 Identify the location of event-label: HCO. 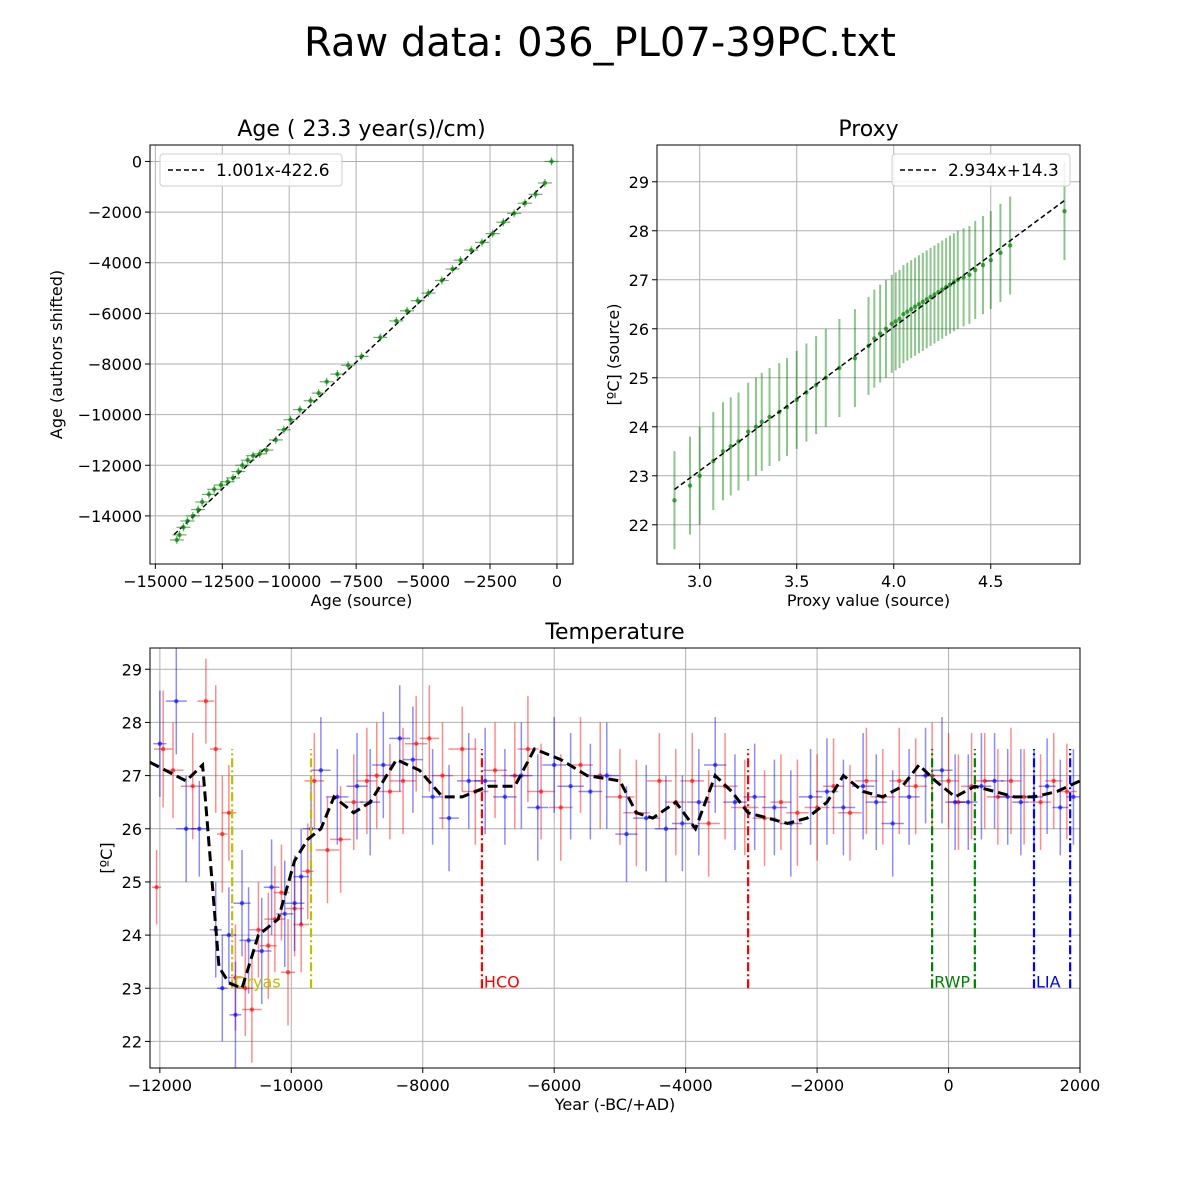
(502, 981).